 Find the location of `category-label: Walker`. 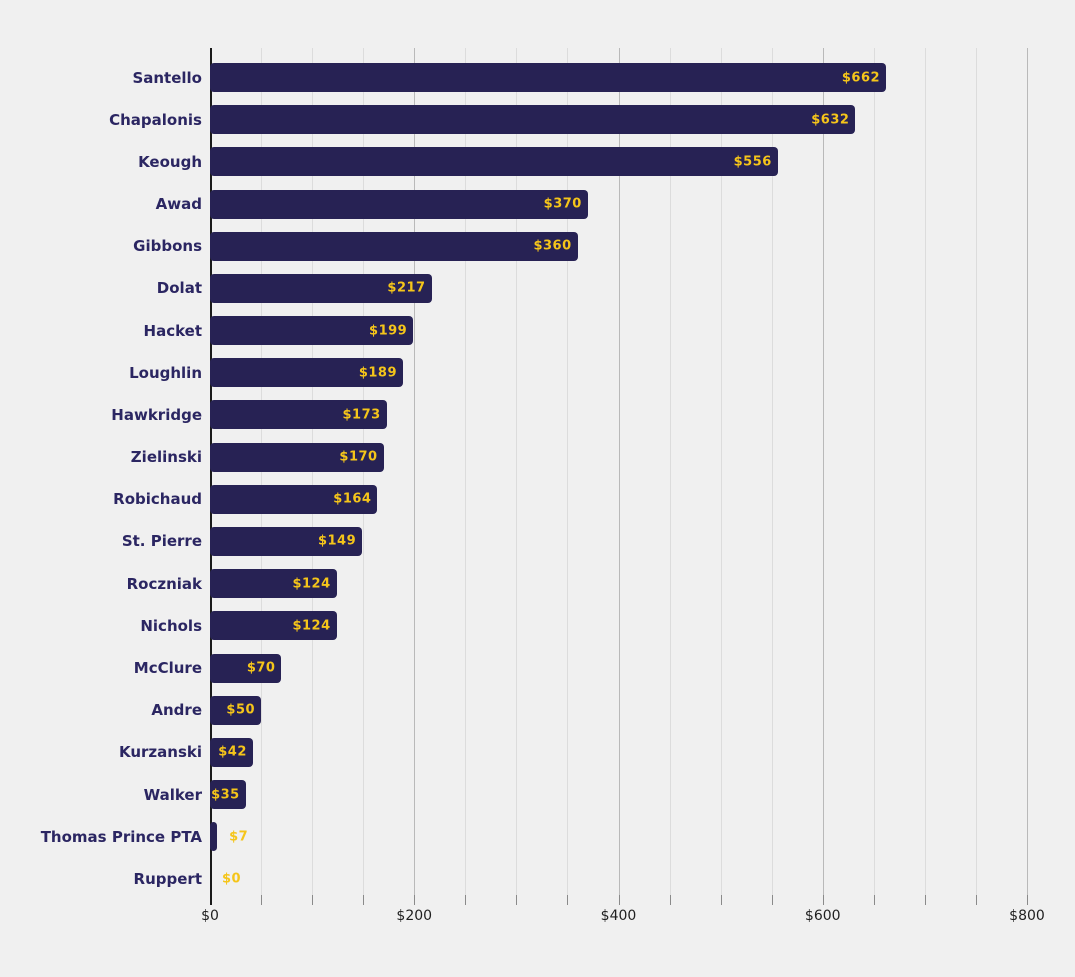

category-label: Walker is located at coordinates (172, 794).